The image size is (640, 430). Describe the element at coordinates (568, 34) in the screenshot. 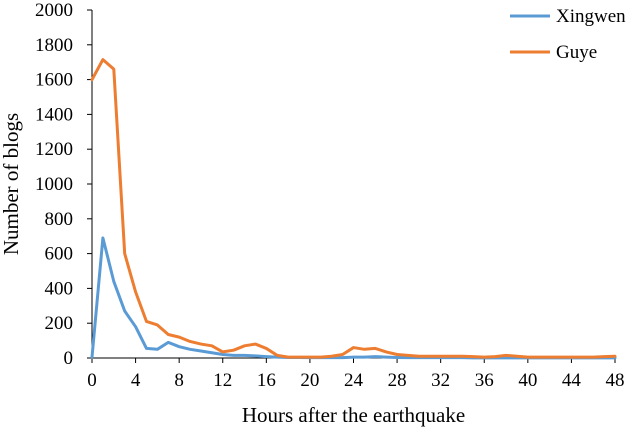

I see `legend: Xingwen Guye` at that location.